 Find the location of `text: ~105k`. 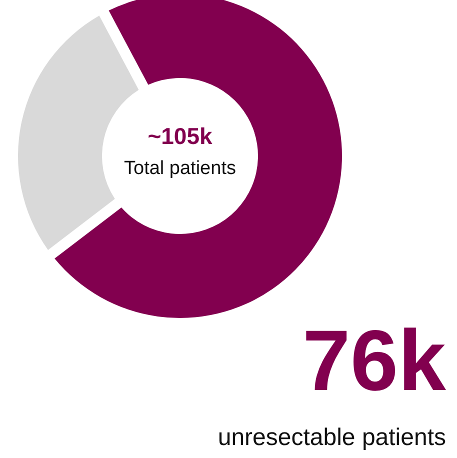

text: ~105k is located at coordinates (180, 136).